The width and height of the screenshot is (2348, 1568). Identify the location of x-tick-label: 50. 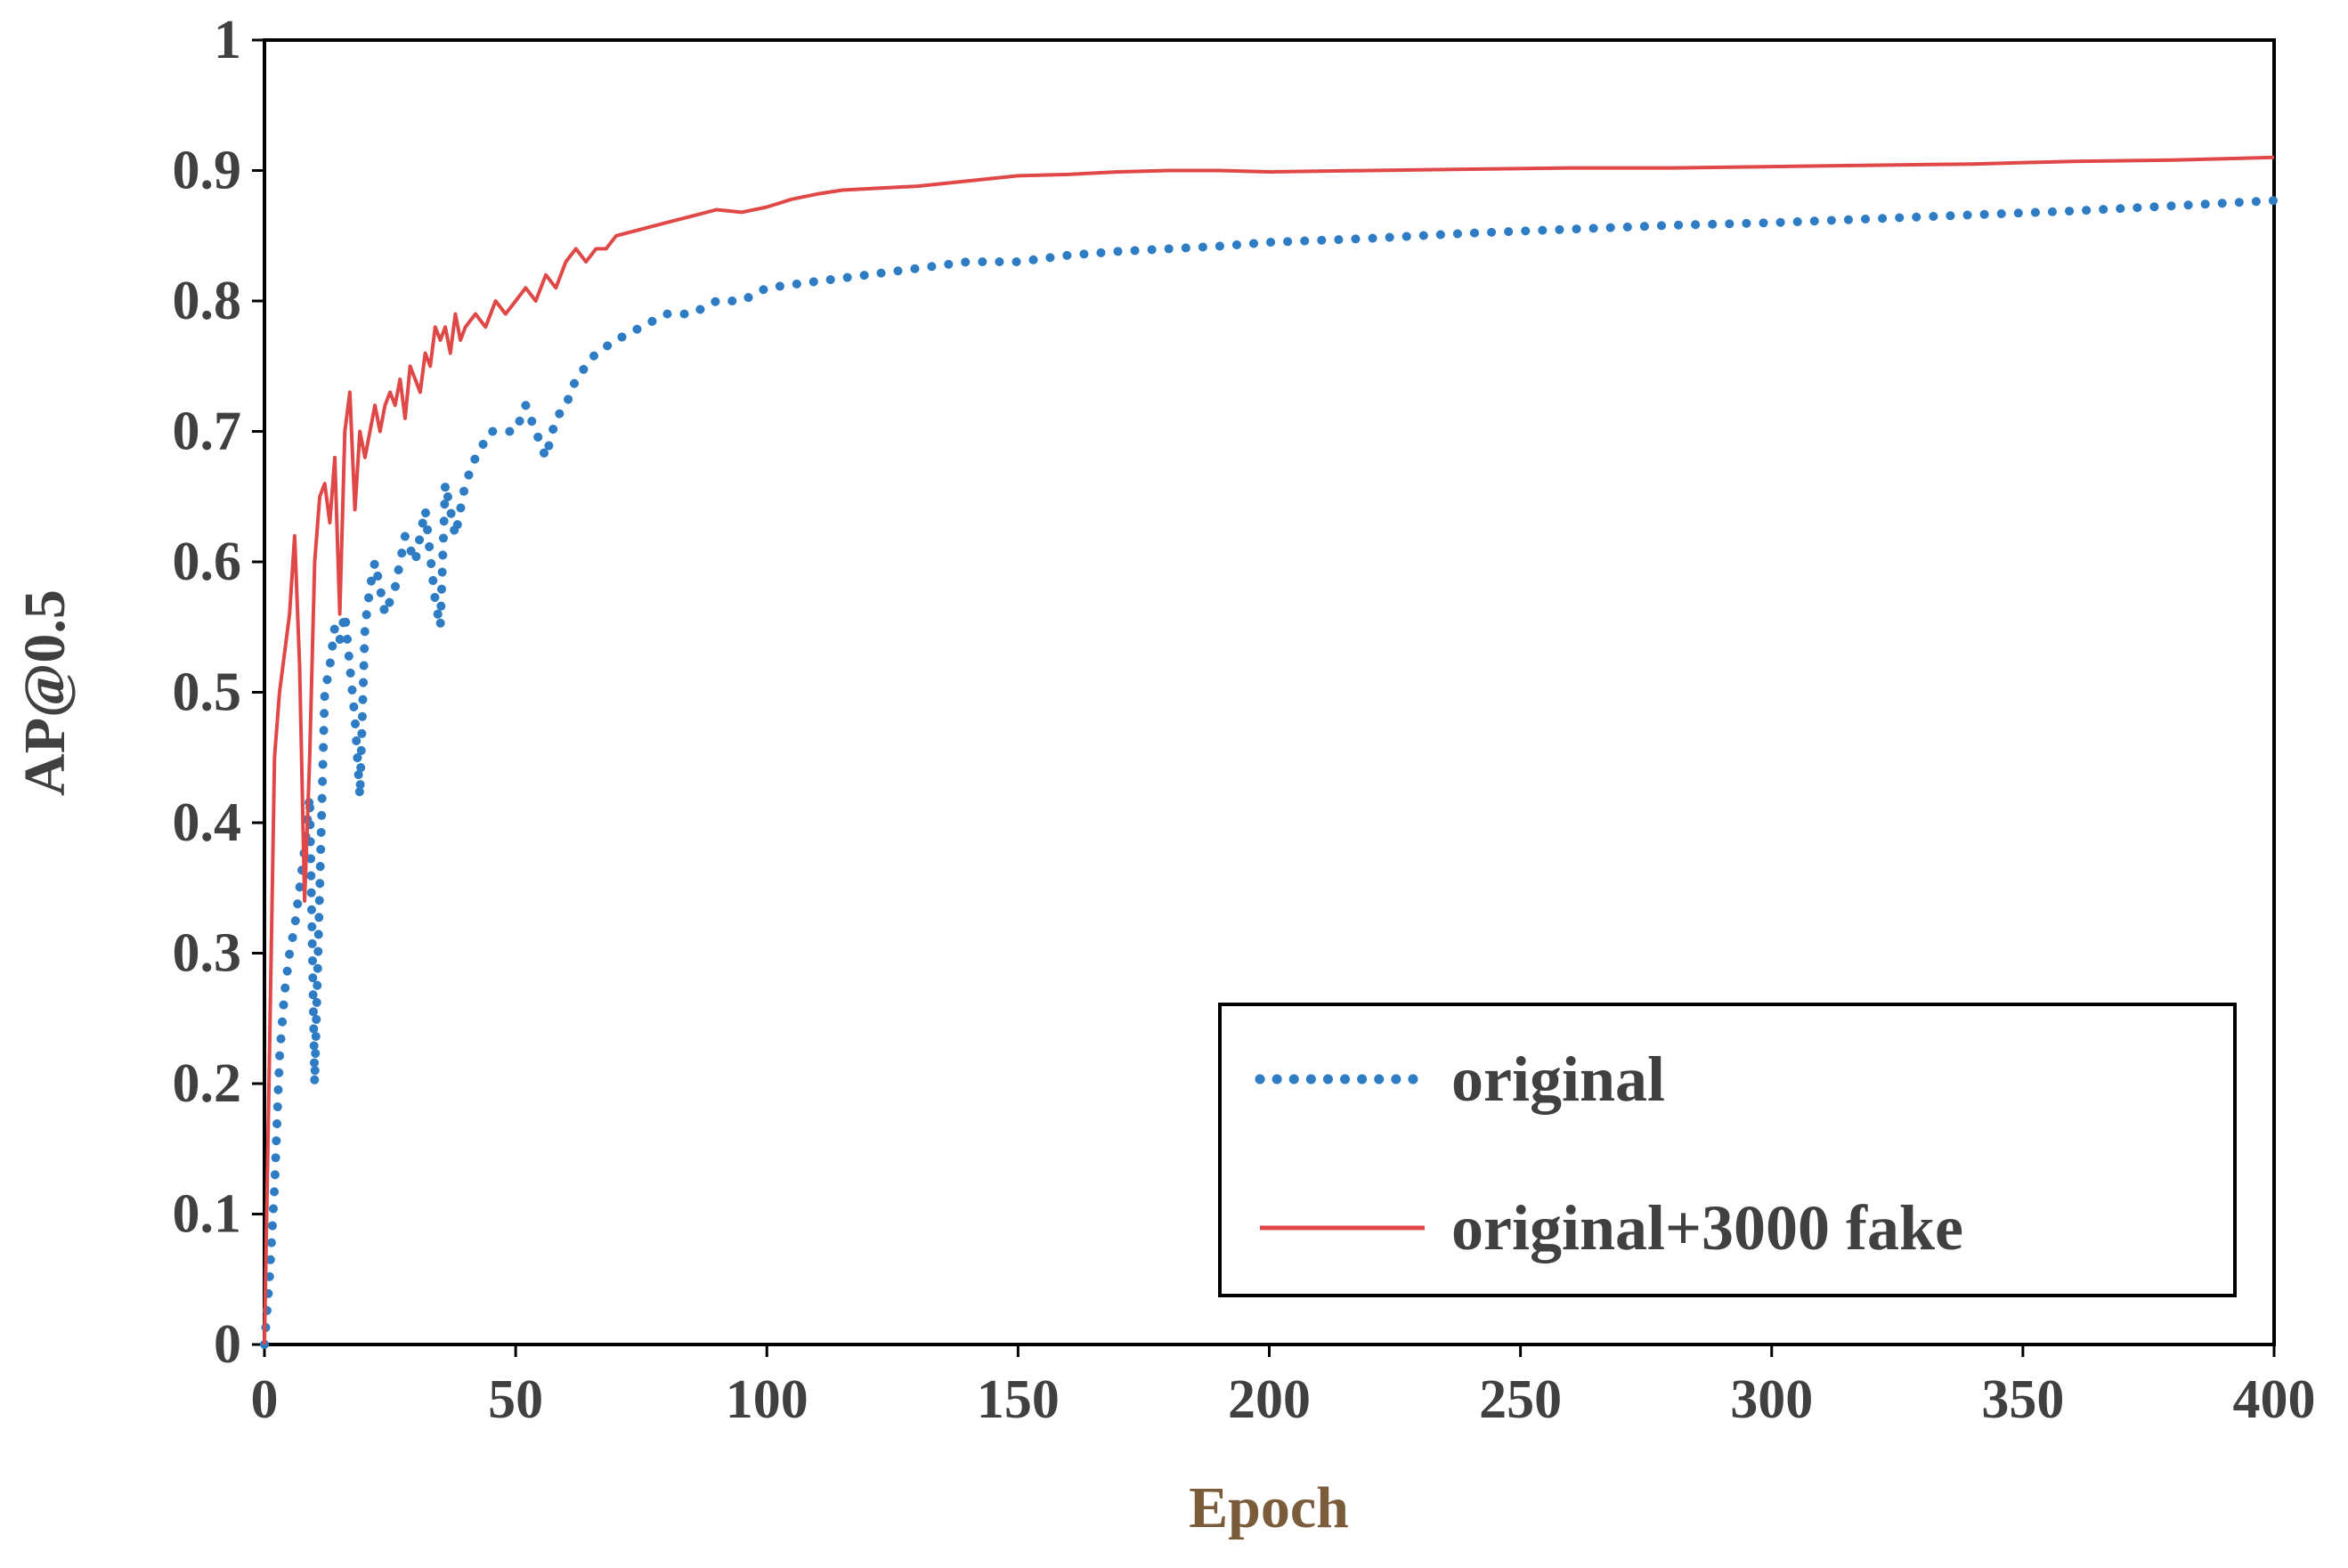
(515, 1399).